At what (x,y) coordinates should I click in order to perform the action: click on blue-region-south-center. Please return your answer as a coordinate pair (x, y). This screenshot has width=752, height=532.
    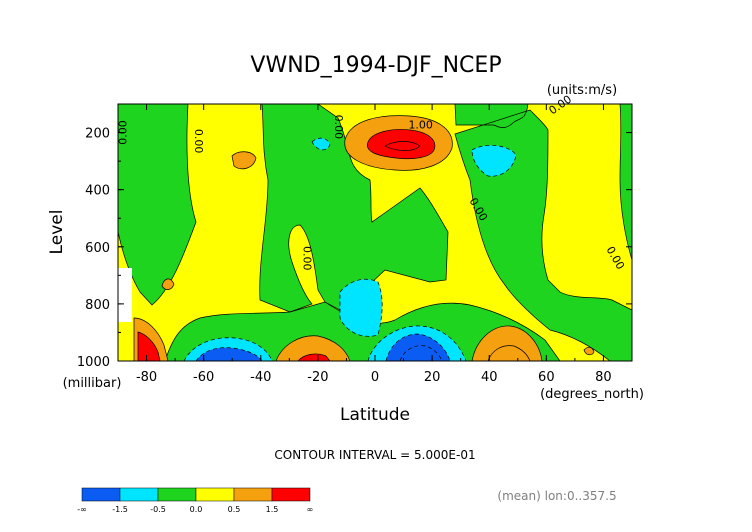
    Looking at the image, I should click on (418, 347).